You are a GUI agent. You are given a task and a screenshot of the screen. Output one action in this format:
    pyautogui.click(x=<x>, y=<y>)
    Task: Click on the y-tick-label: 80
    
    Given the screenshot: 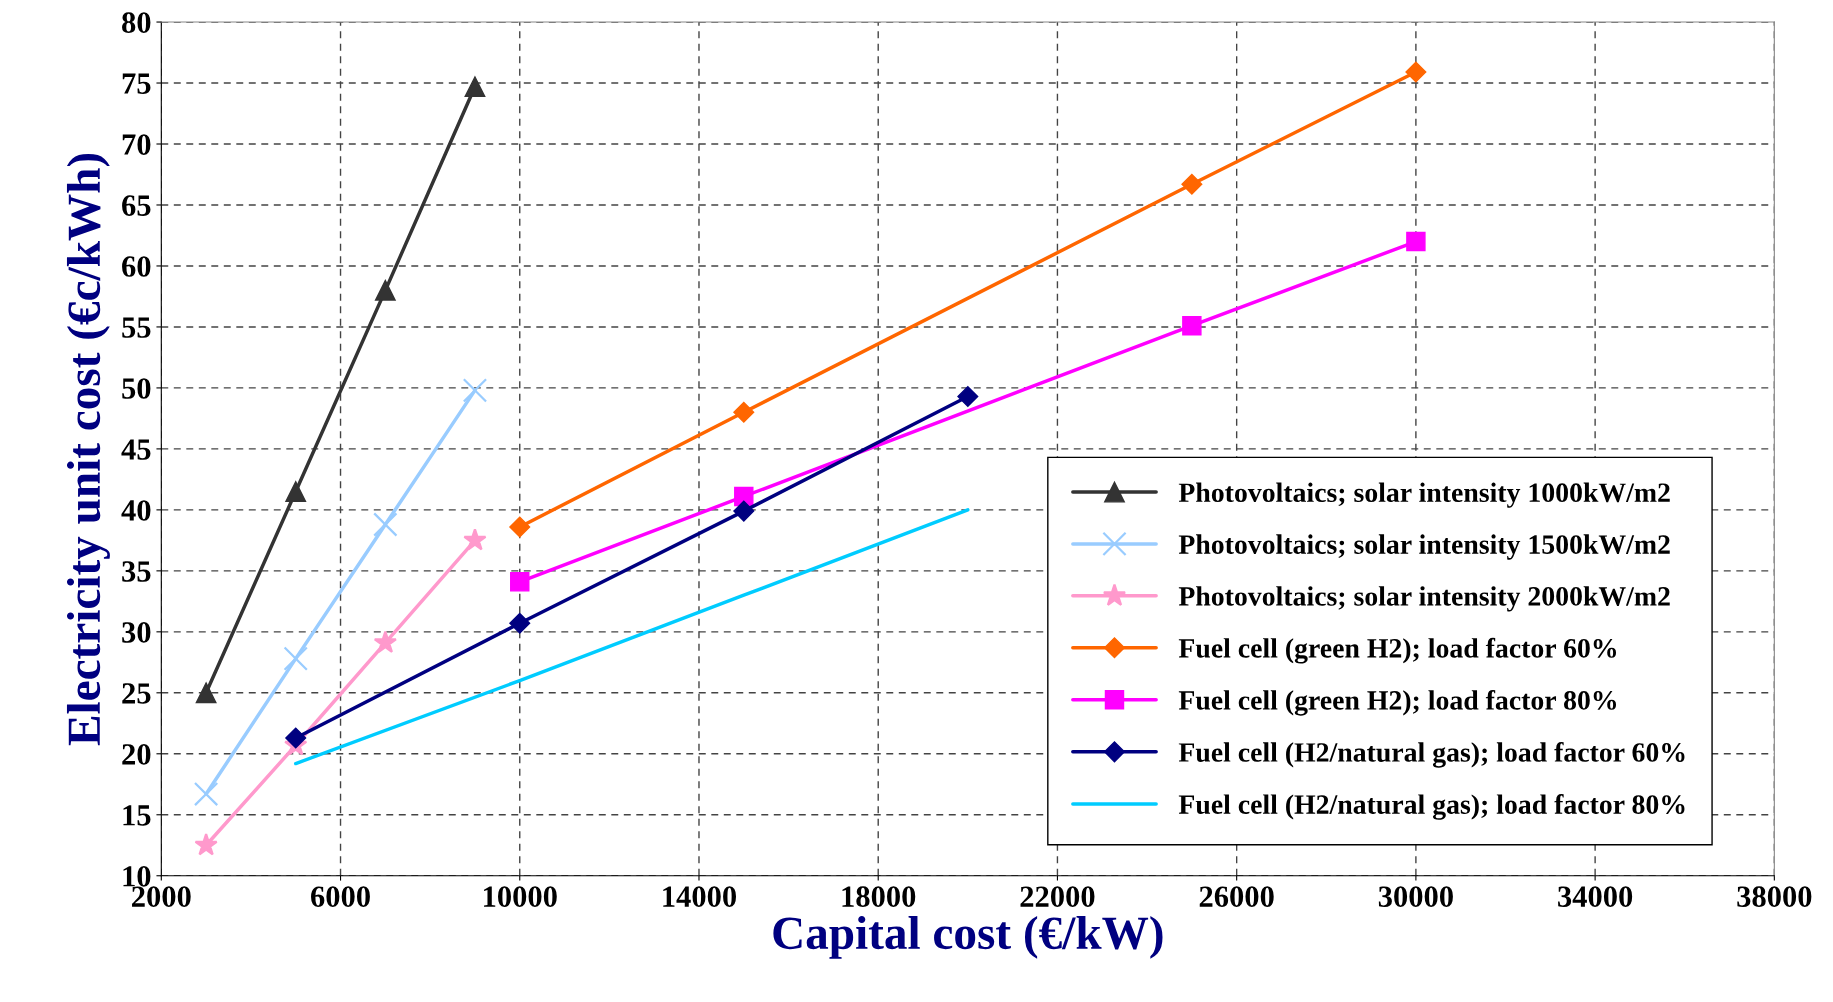 What is the action you would take?
    pyautogui.click(x=136, y=22)
    